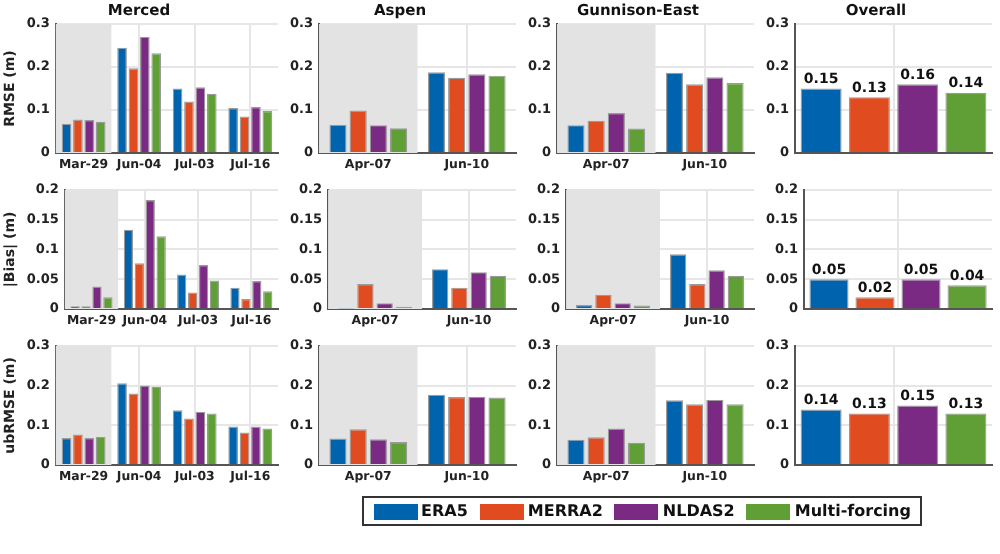  Describe the element at coordinates (852, 511) in the screenshot. I see `legend-label: Multi-forcing` at that location.